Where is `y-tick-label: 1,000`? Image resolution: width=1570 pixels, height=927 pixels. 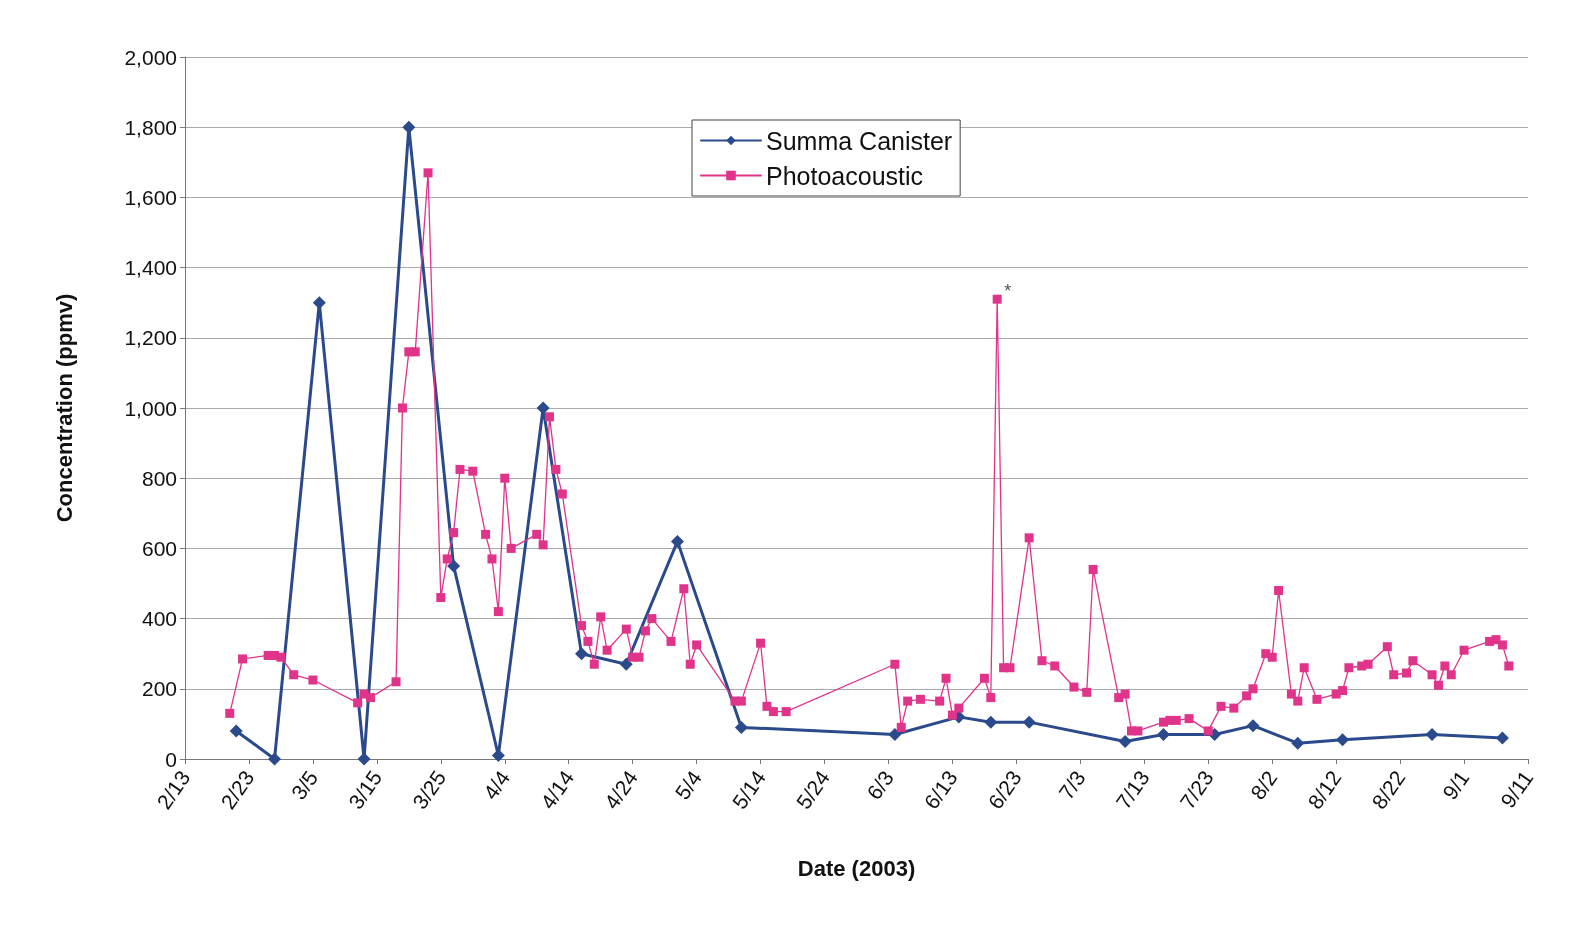 y-tick-label: 1,000 is located at coordinates (150, 408).